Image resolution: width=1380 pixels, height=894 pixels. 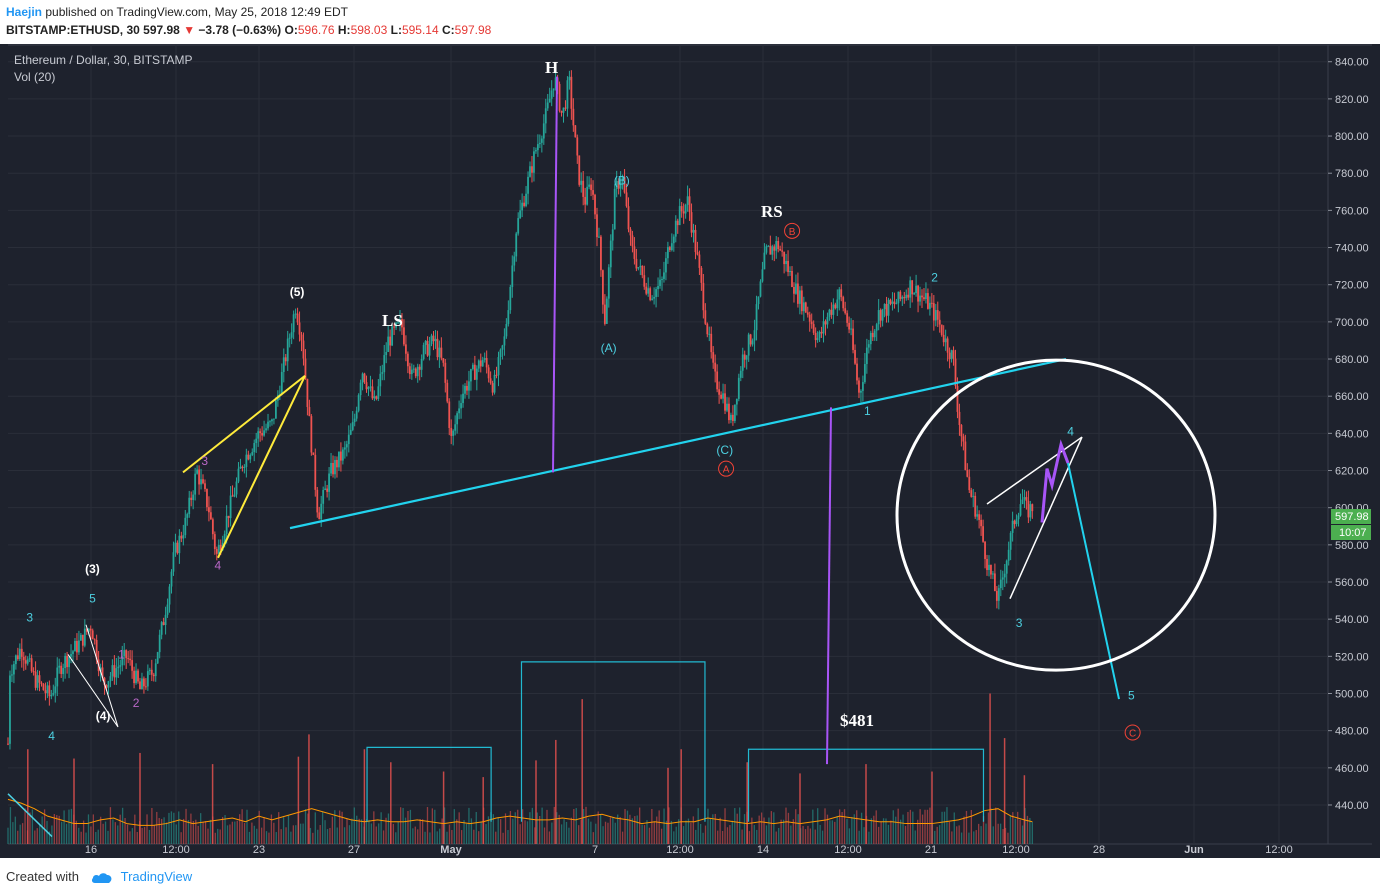 I want to click on chart-title: Ethereum / Dollar, 30, BITSTAMP, so click(x=103, y=60).